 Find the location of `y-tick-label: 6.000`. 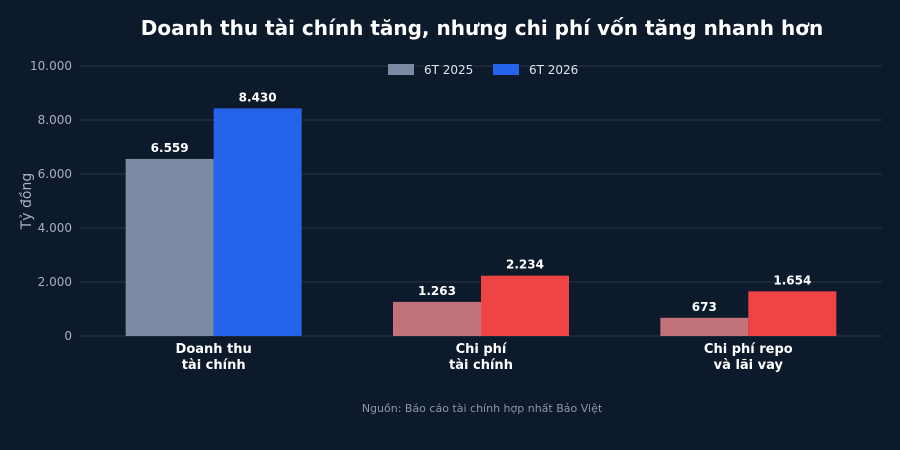

y-tick-label: 6.000 is located at coordinates (55, 174).